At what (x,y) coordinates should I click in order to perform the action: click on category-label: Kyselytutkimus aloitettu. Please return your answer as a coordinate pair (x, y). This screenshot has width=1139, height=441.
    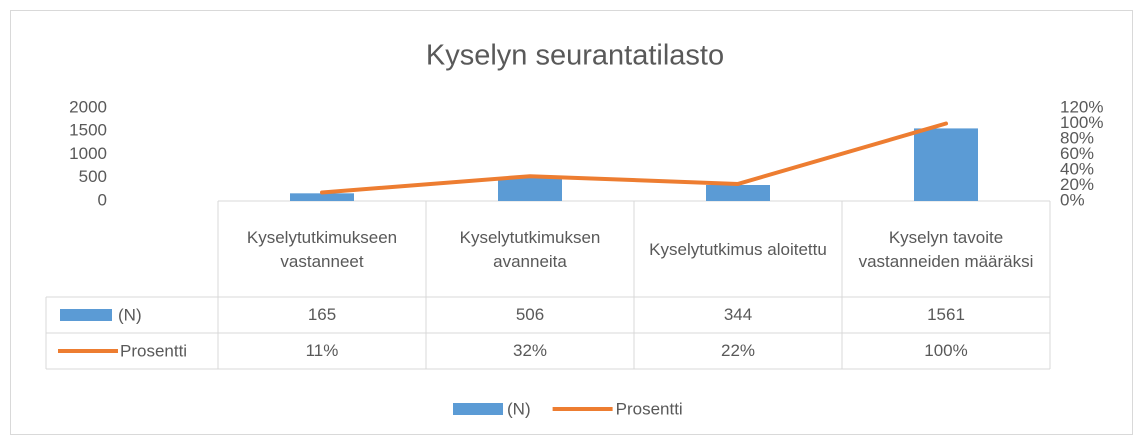
    Looking at the image, I should click on (738, 249).